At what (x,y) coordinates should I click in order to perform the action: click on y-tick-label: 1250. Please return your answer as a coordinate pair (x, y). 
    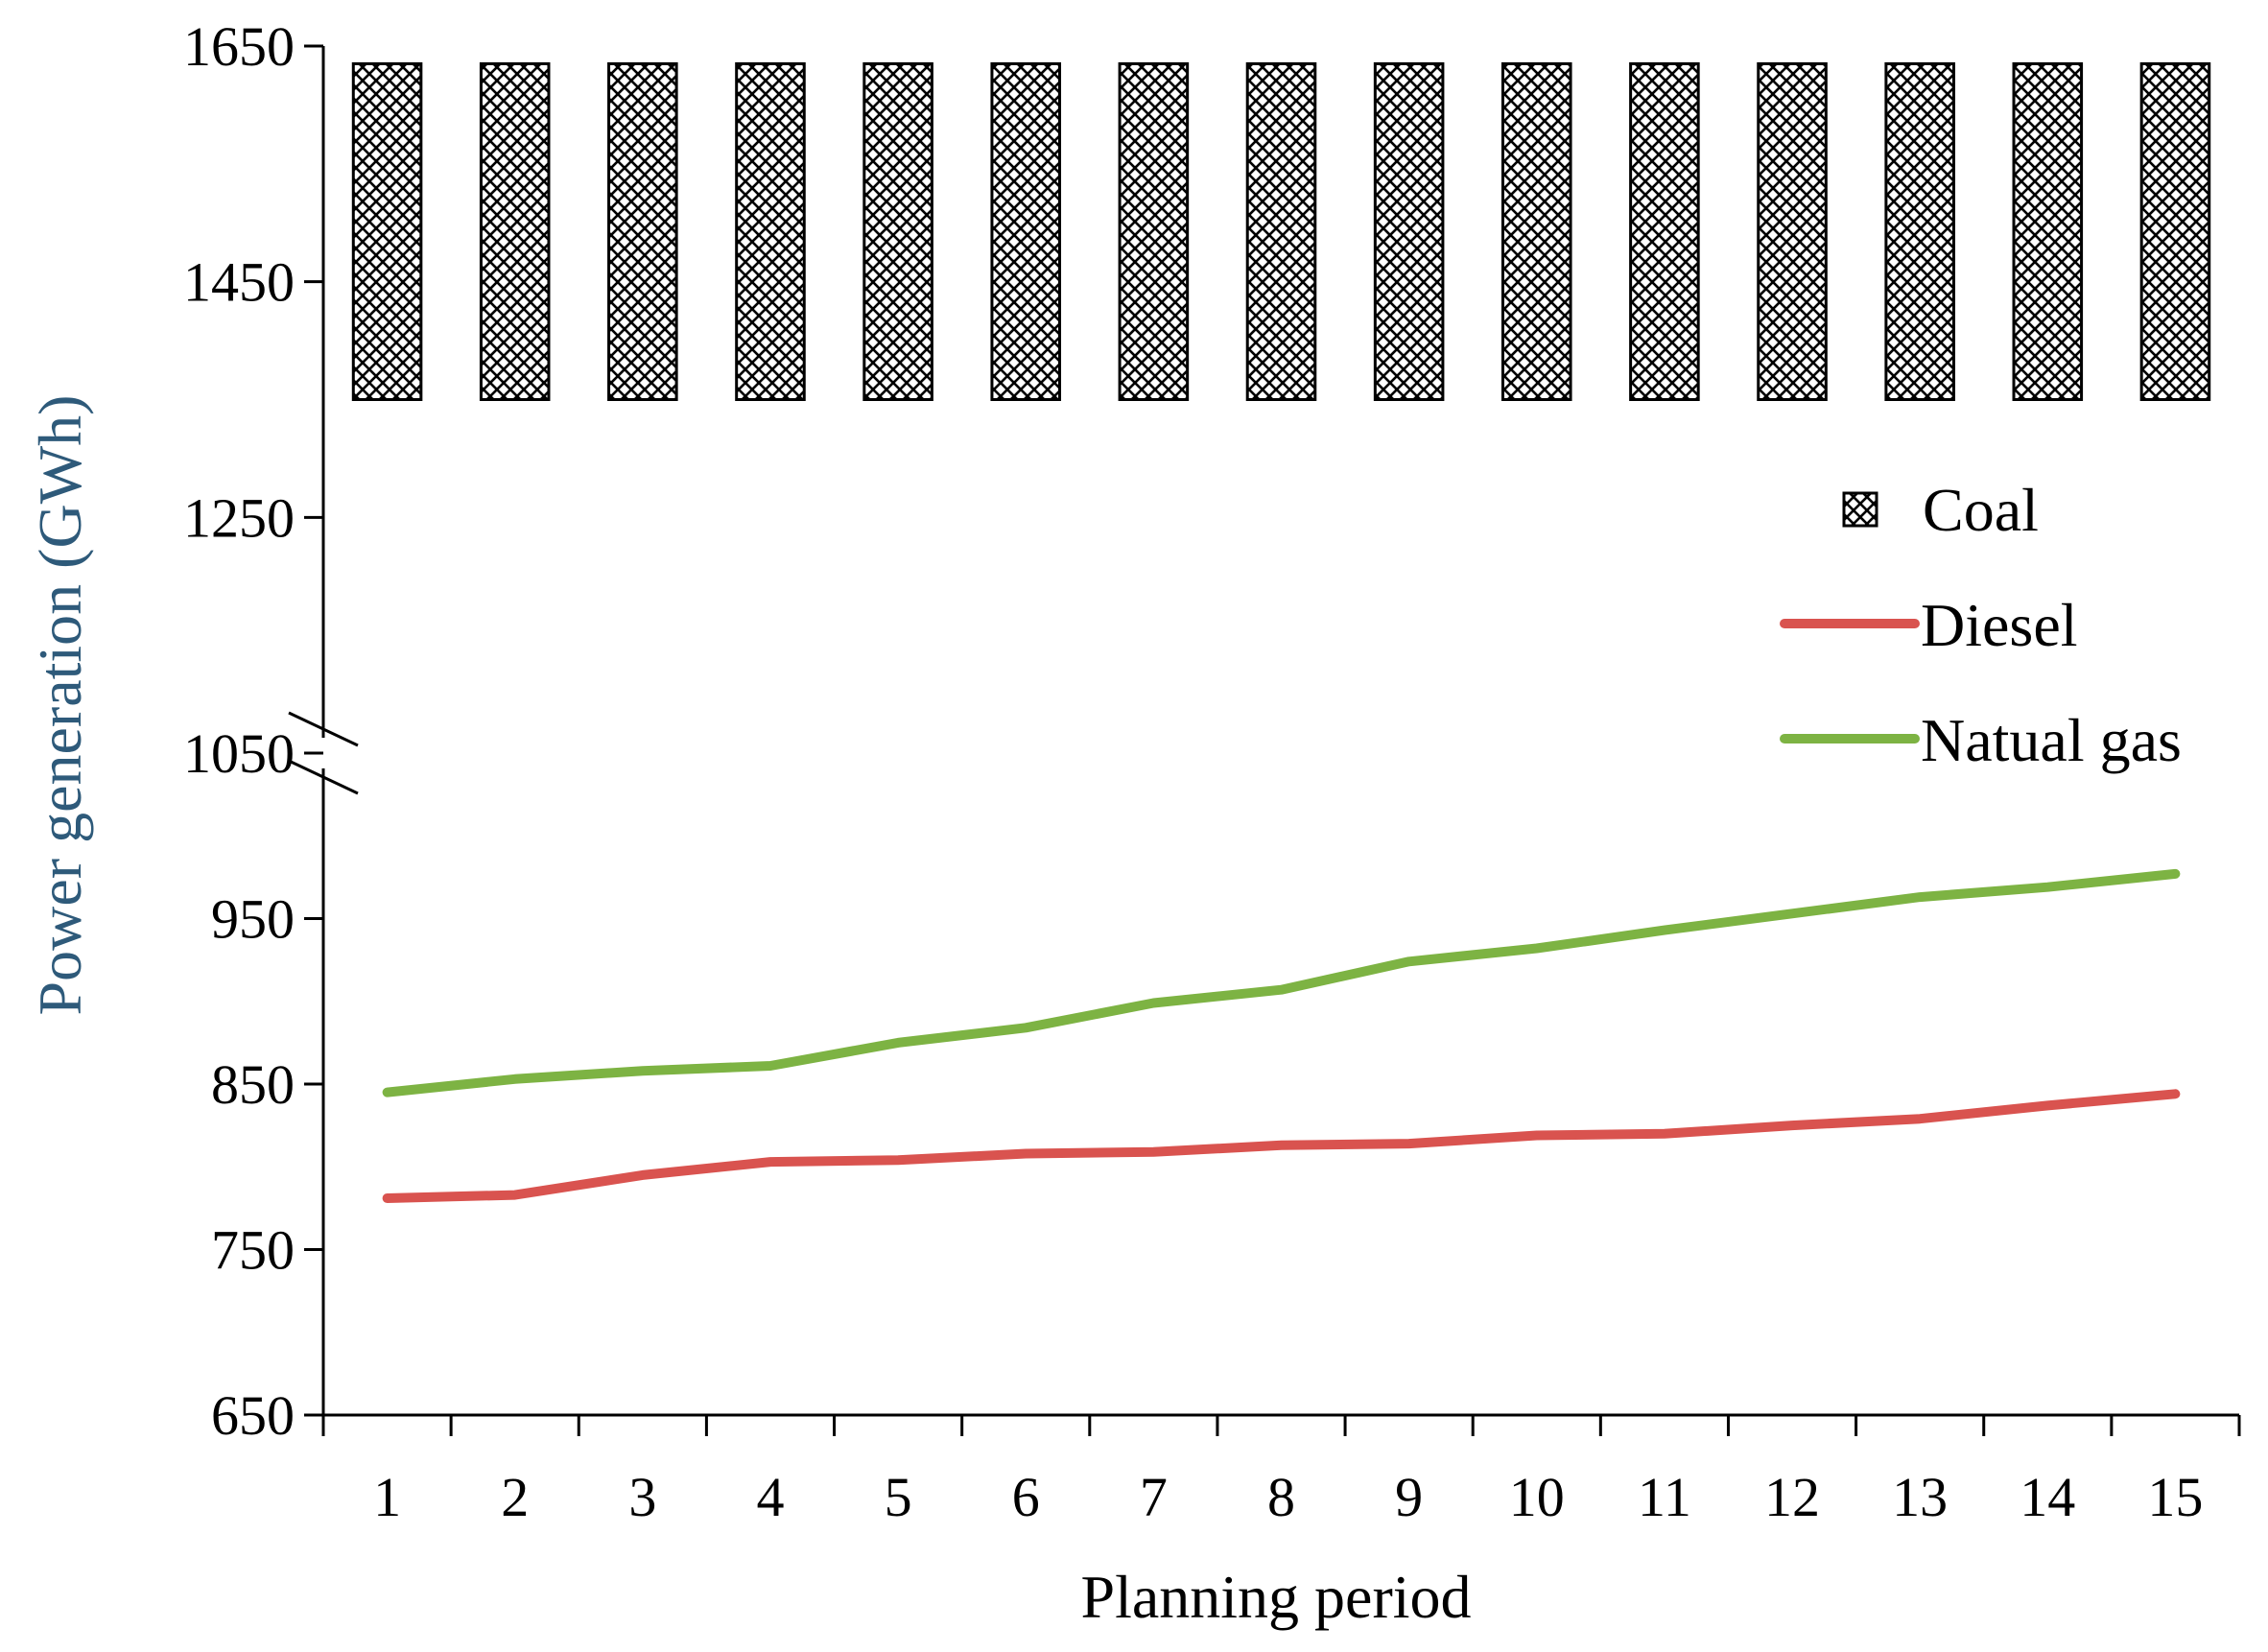
    Looking at the image, I should click on (239, 518).